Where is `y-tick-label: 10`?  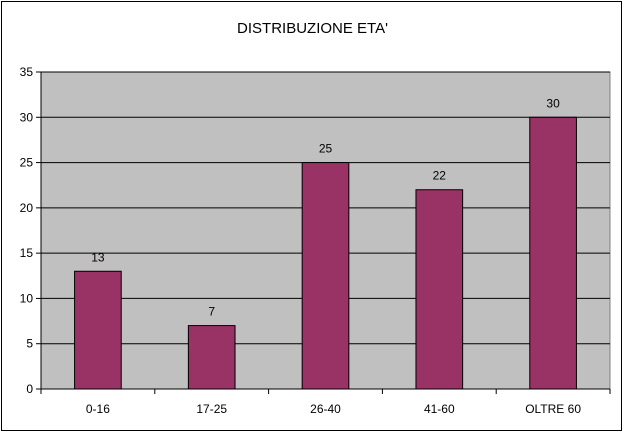
y-tick-label: 10 is located at coordinates (27, 298).